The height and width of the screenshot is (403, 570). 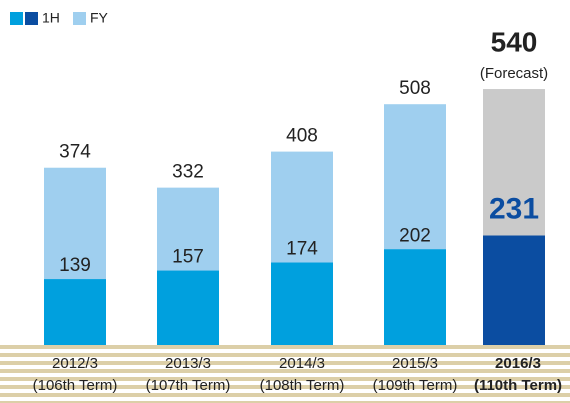 I want to click on x-term-label: (110th Term), so click(x=518, y=385).